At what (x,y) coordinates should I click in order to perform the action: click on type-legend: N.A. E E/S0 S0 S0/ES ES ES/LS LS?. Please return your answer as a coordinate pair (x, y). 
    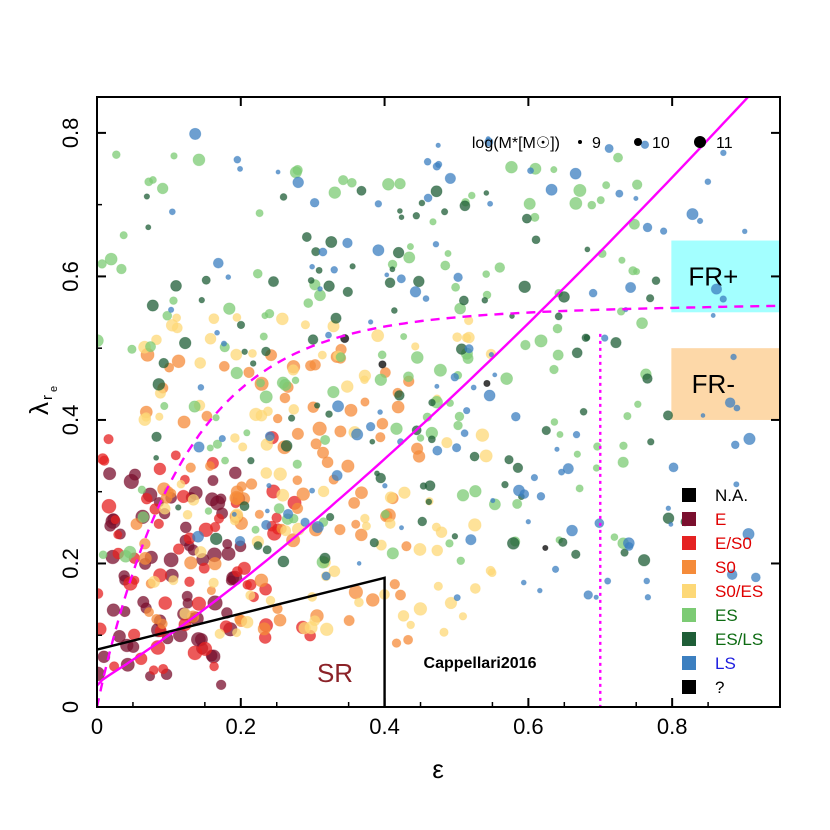
    Looking at the image, I should click on (722, 591).